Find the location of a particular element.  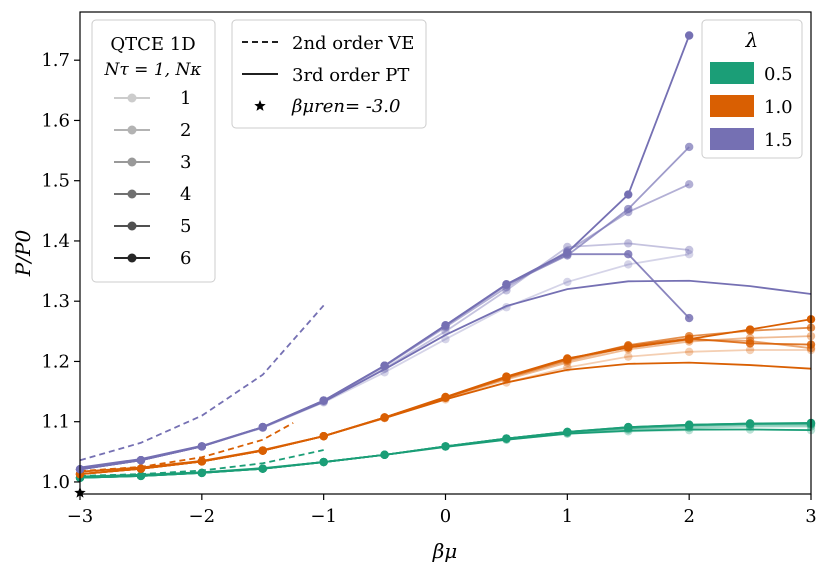

legend-style-label-star: βμren= -3.0 is located at coordinates (345, 106).